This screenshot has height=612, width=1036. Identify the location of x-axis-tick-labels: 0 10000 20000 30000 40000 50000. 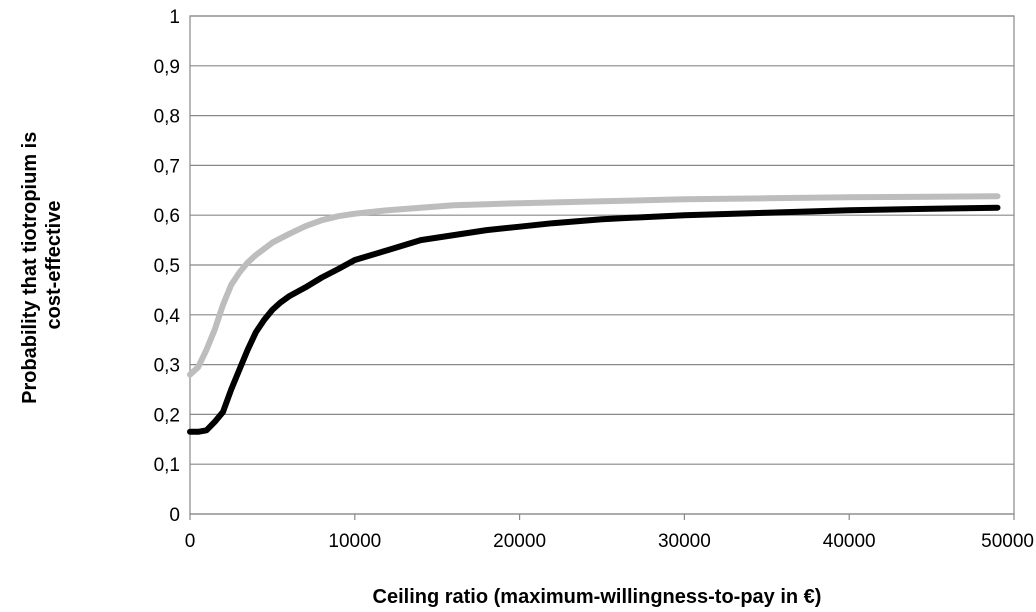
(609, 533).